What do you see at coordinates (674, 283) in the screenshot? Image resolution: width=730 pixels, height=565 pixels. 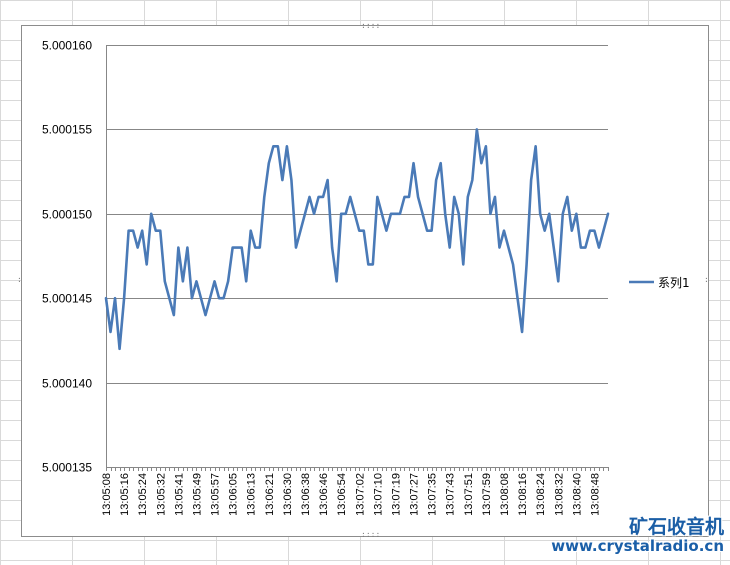 I see `legend-label: 系列1` at bounding box center [674, 283].